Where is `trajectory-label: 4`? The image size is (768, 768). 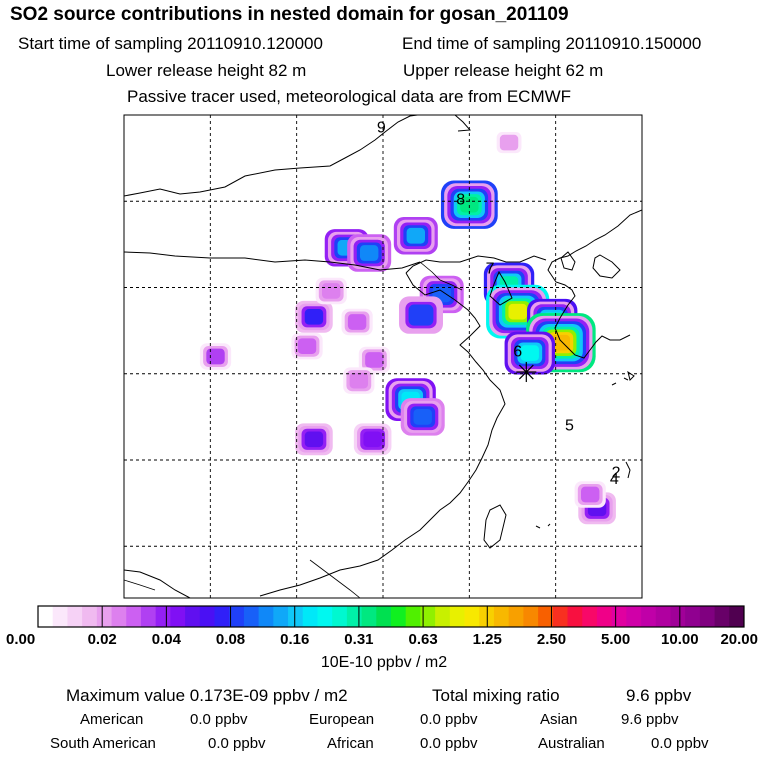
trajectory-label: 4 is located at coordinates (614, 479).